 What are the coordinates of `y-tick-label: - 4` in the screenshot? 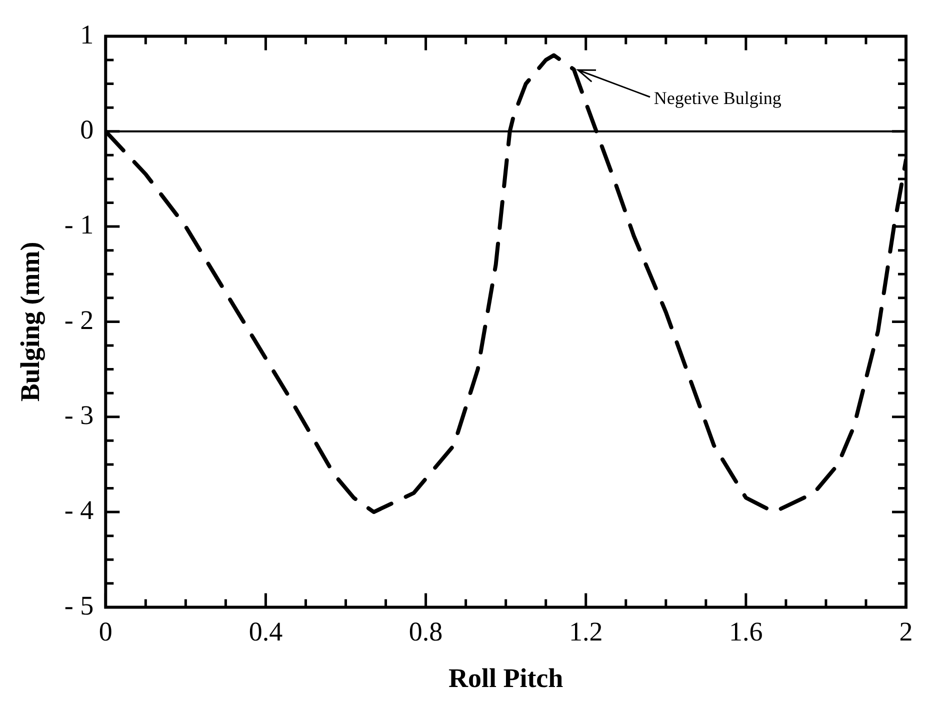 It's located at (79, 510).